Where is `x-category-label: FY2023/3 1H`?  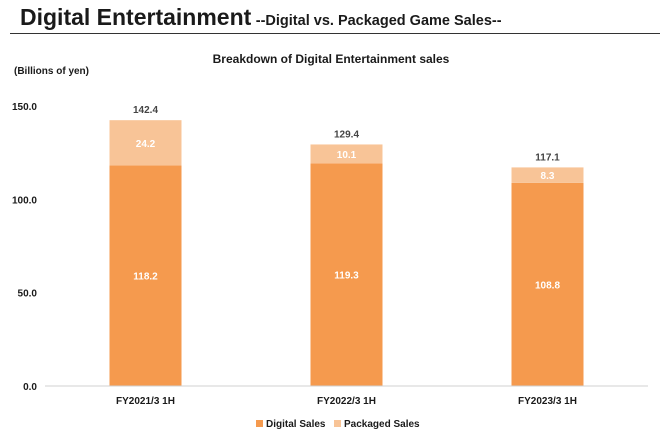 x-category-label: FY2023/3 1H is located at coordinates (547, 401).